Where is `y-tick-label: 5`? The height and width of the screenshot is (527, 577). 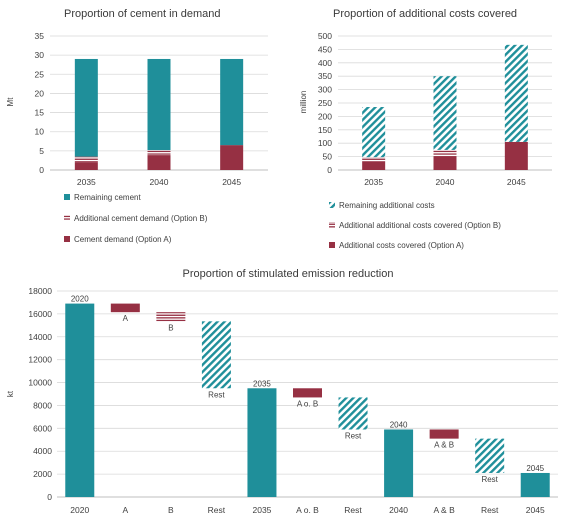 y-tick-label: 5 is located at coordinates (41, 151).